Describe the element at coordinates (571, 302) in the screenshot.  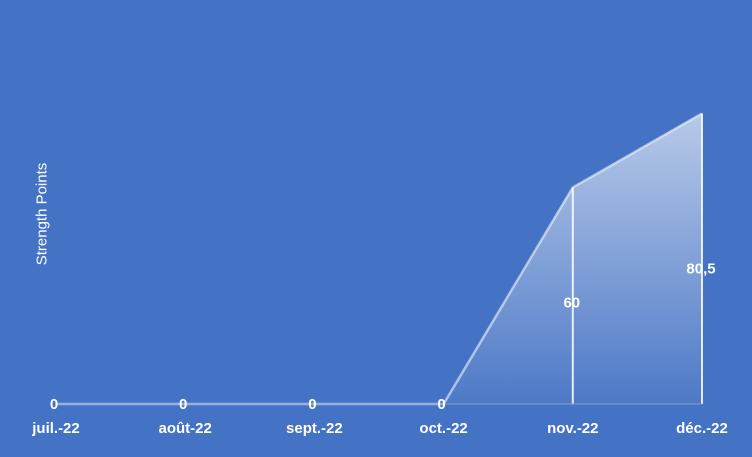
I see `data-label: 60` at that location.